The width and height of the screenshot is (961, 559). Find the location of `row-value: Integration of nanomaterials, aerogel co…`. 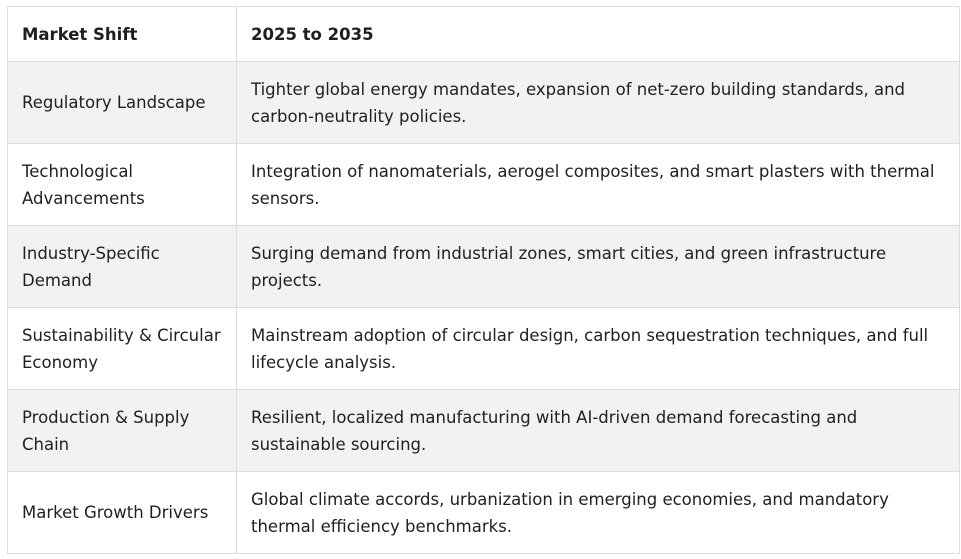

row-value: Integration of nanomaterials, aerogel co… is located at coordinates (598, 184).